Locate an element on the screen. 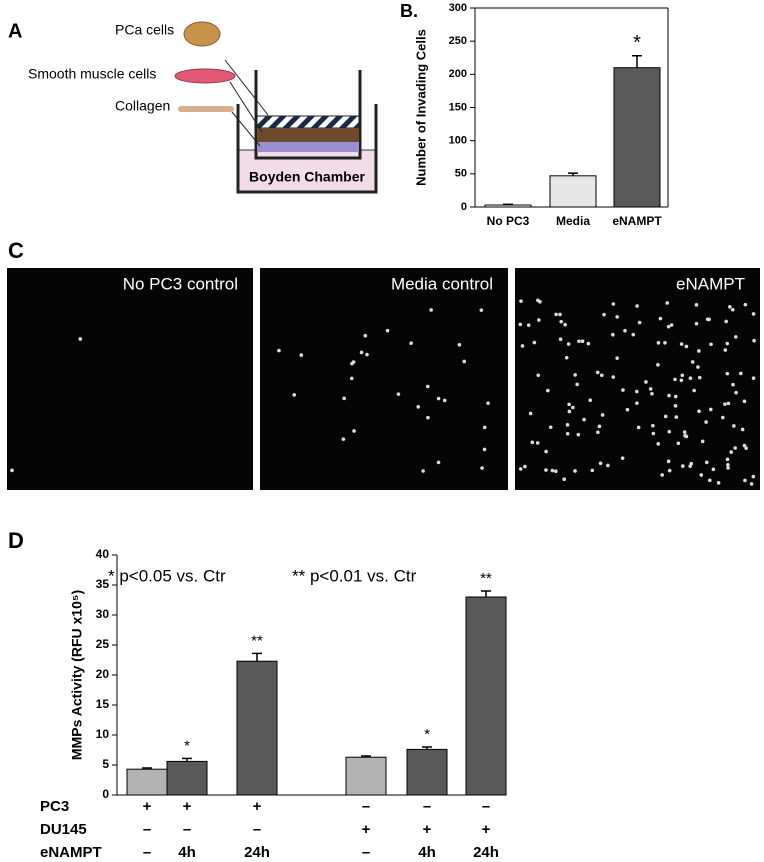  y-tick-label: 100 is located at coordinates (458, 141).